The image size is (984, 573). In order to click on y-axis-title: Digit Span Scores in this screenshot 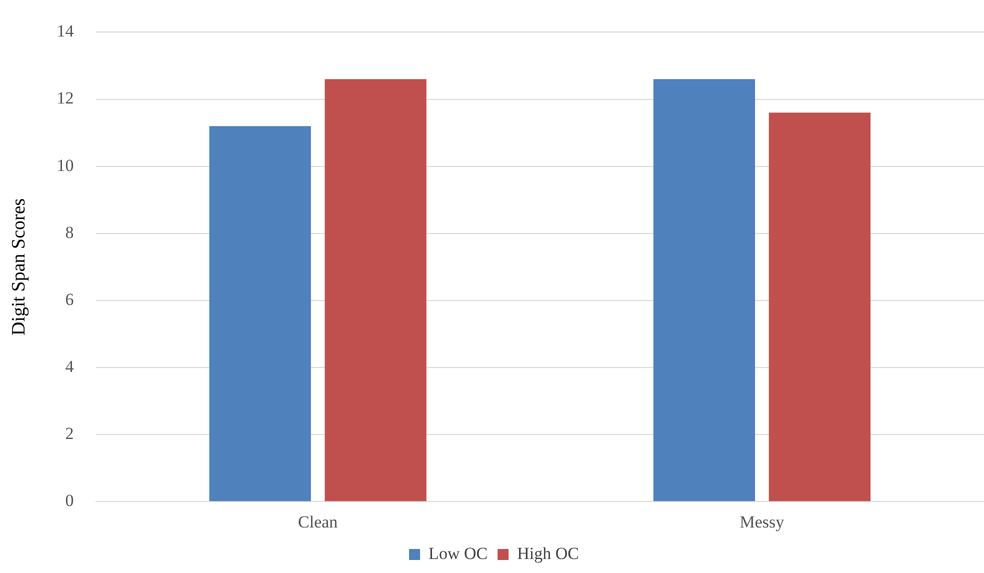, I will do `click(19, 267)`.